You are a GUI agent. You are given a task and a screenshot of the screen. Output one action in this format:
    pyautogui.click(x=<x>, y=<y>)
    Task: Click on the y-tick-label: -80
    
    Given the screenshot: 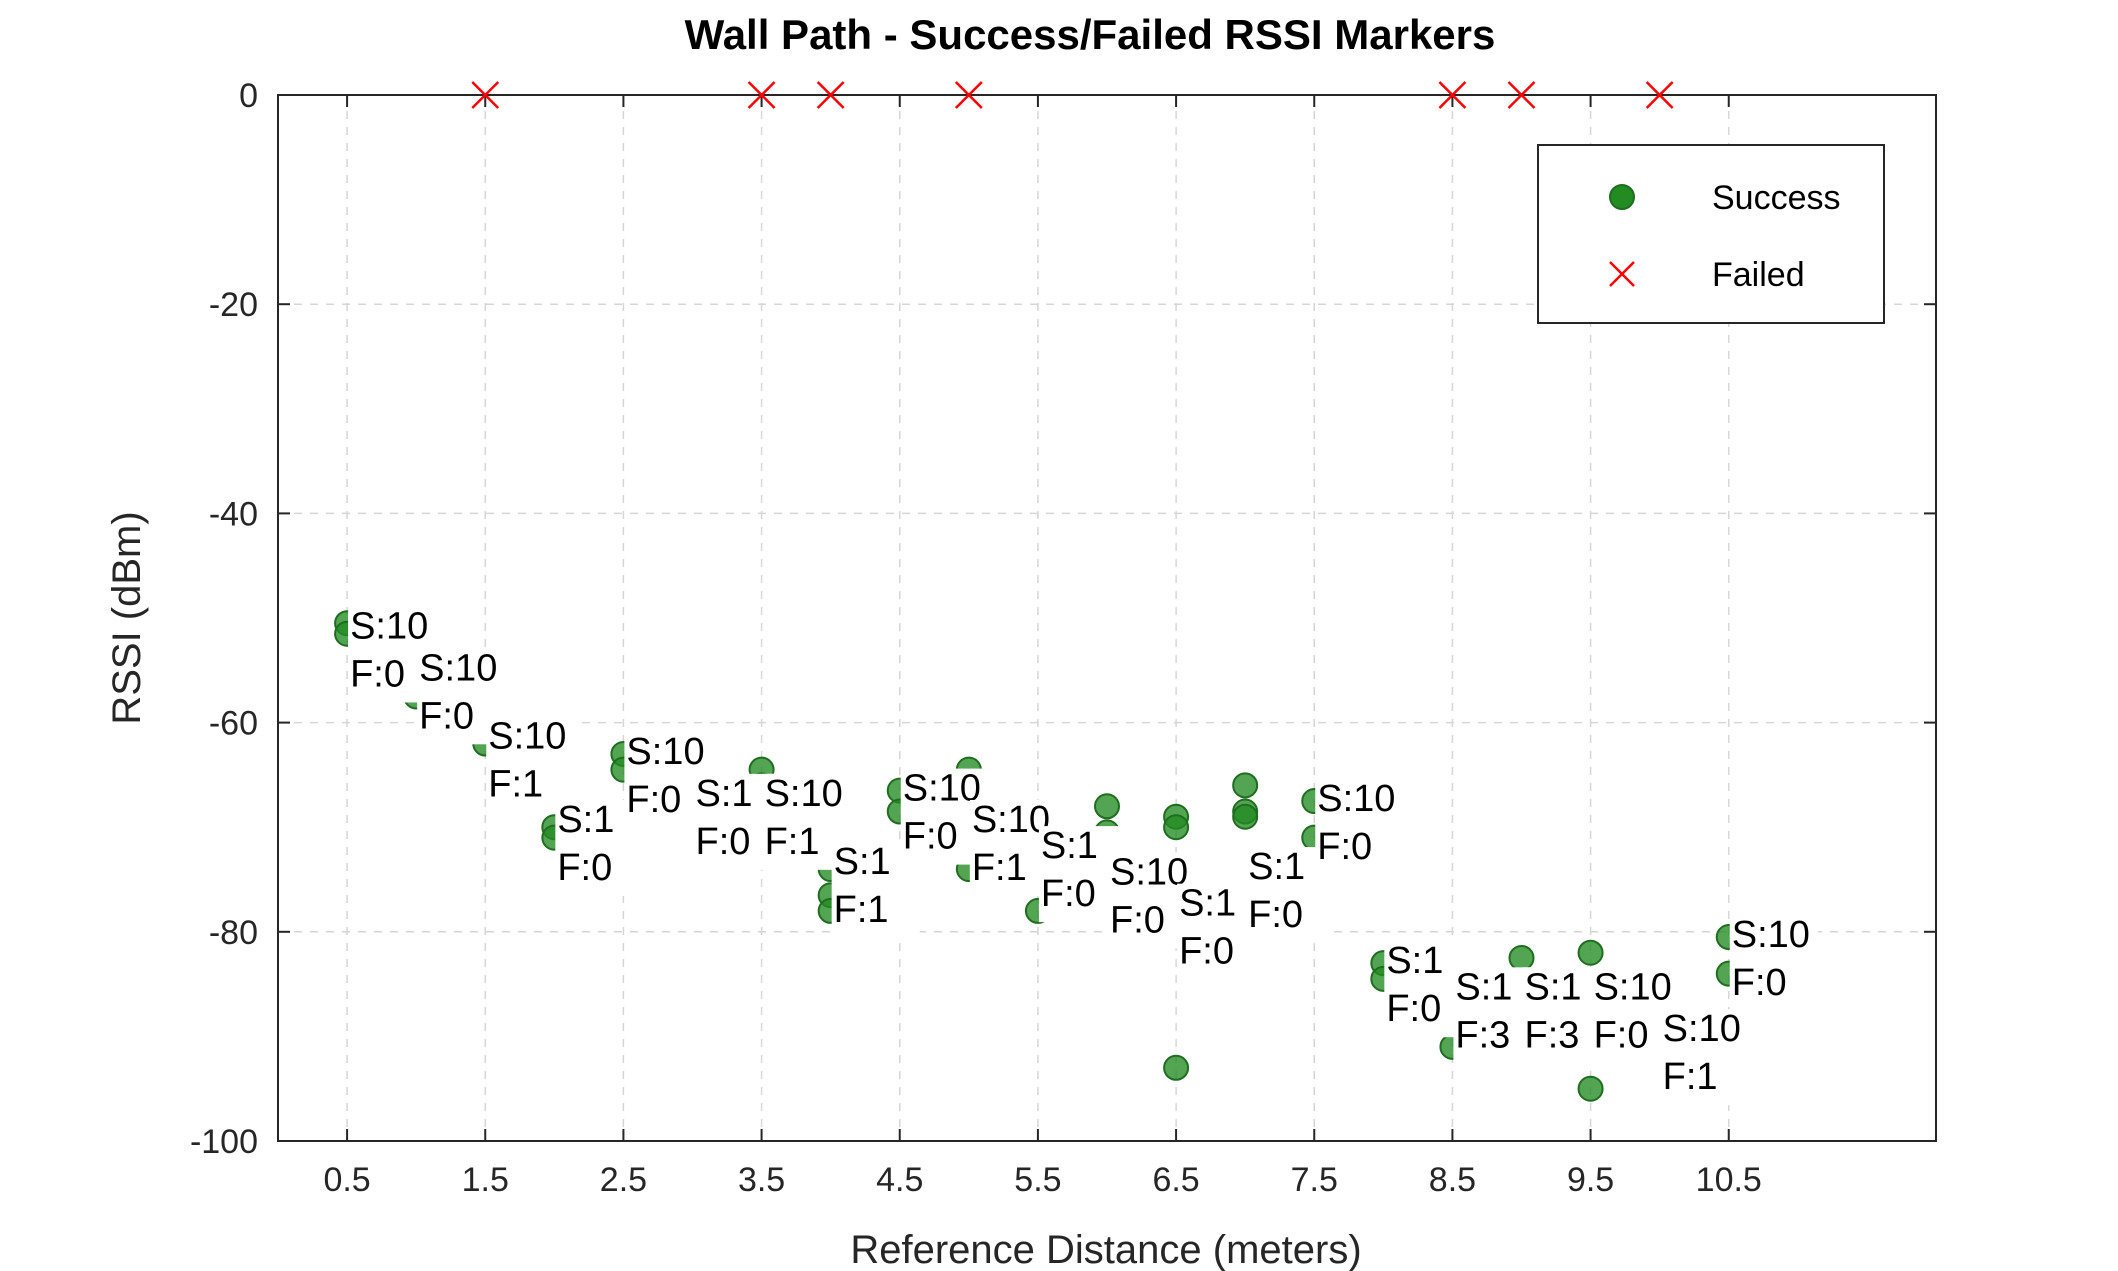 What is the action you would take?
    pyautogui.click(x=233, y=933)
    